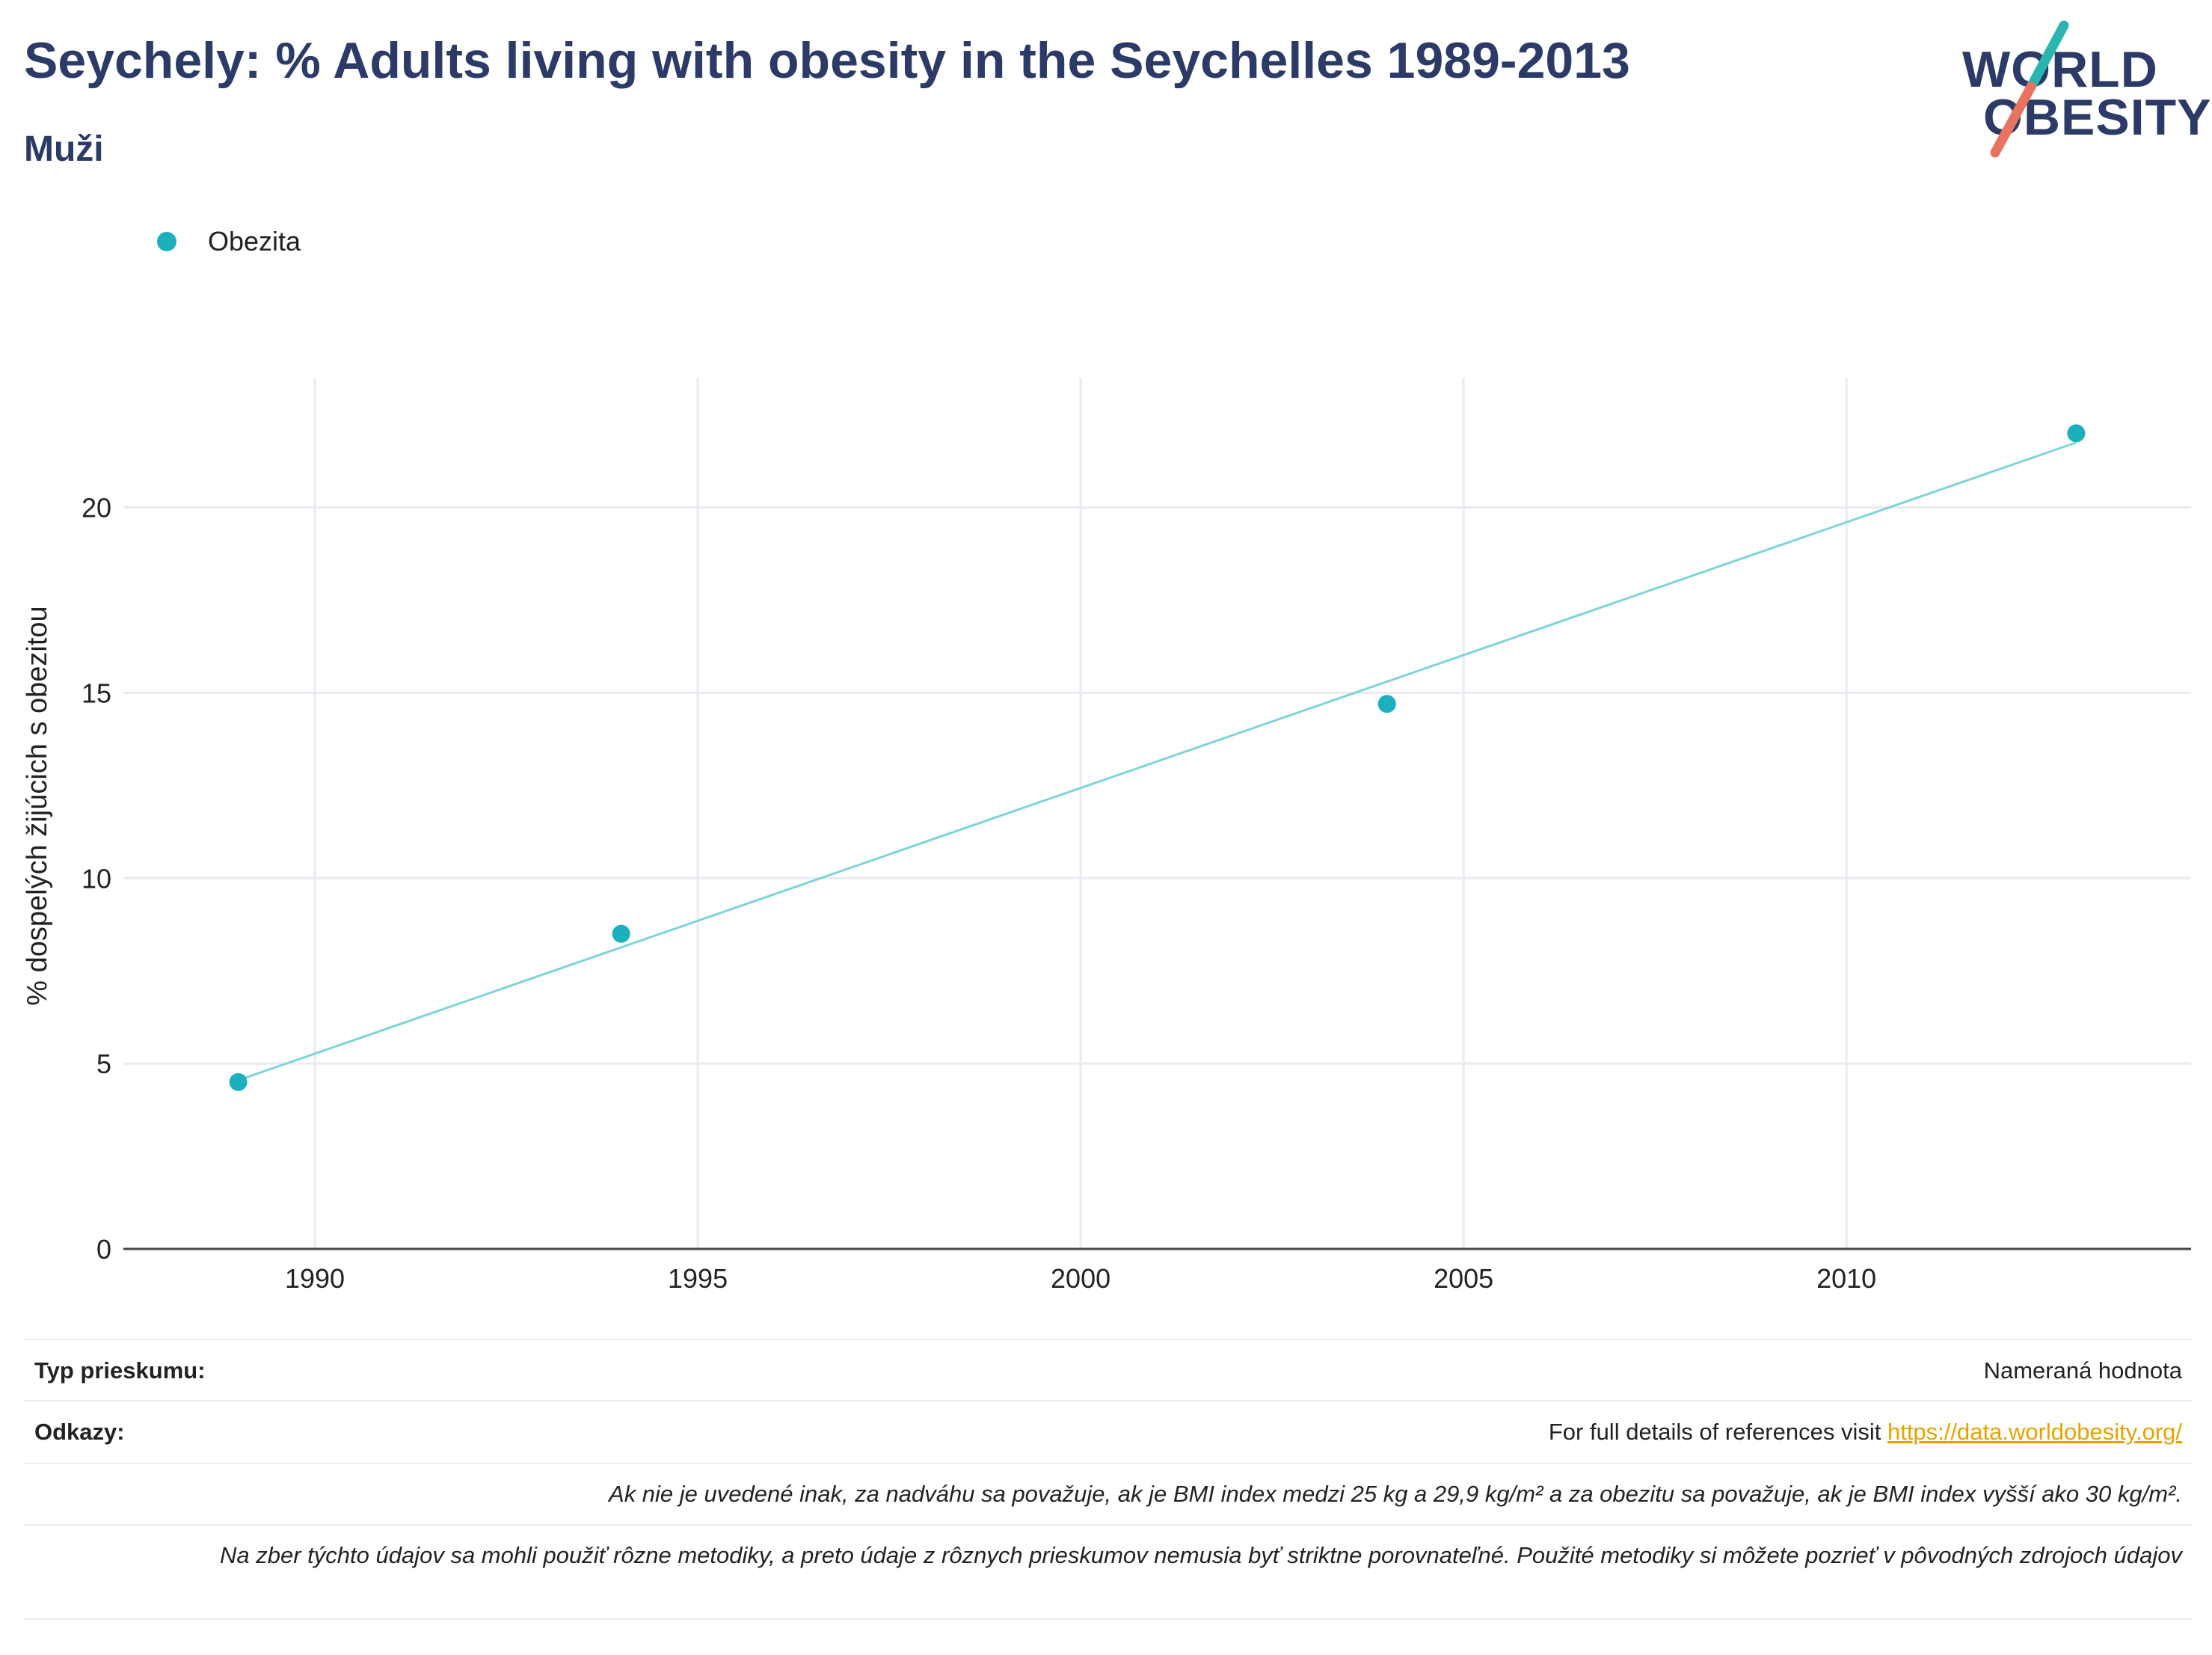 This screenshot has height=1655, width=2212. What do you see at coordinates (2029, 89) in the screenshot?
I see `logo-slash-icon` at bounding box center [2029, 89].